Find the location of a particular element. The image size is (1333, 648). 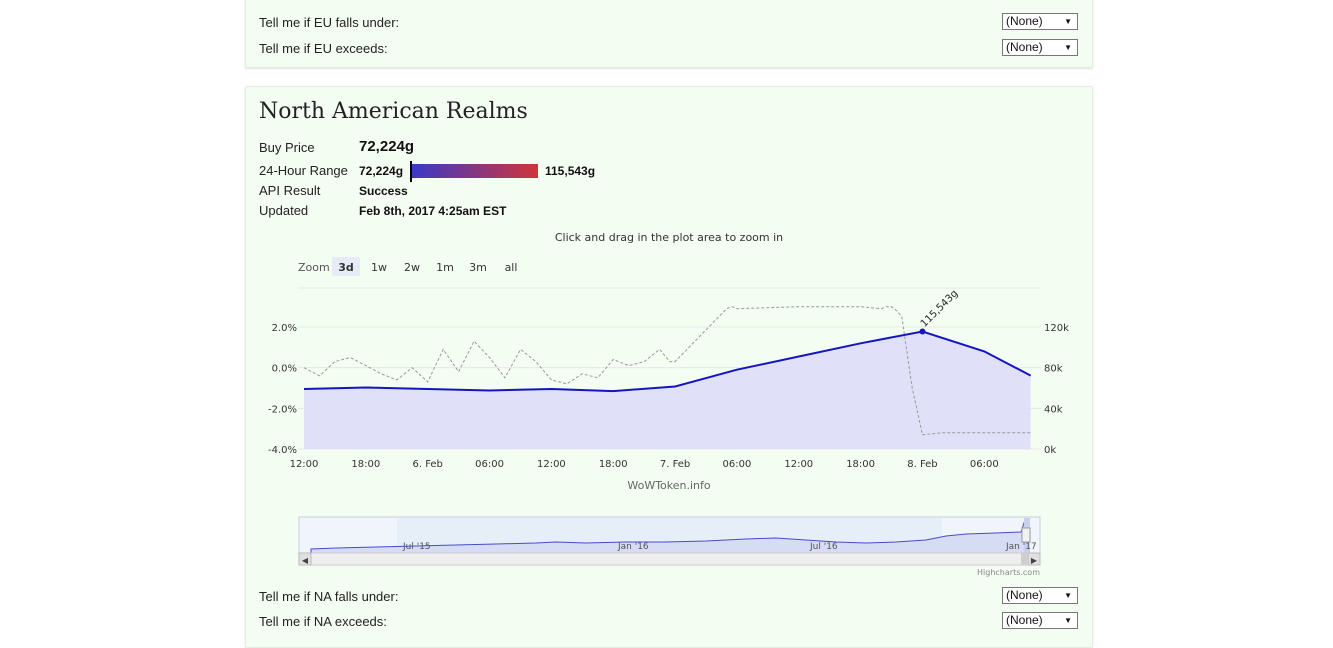

chart-series: 115,543g is located at coordinates (667, 368).